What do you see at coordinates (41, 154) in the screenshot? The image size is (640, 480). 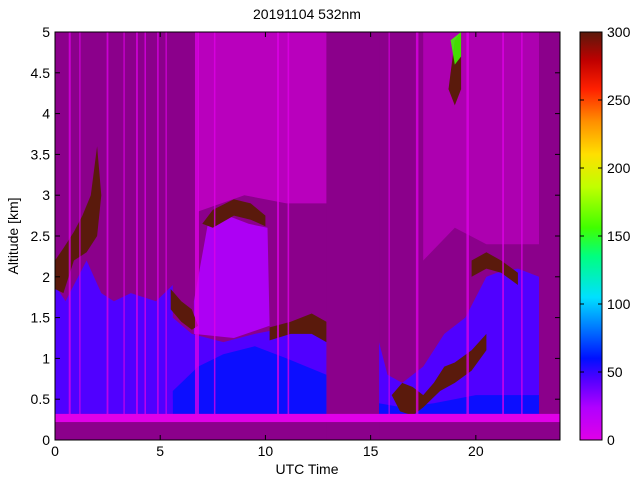 I see `y-tick-label: 3.5` at bounding box center [41, 154].